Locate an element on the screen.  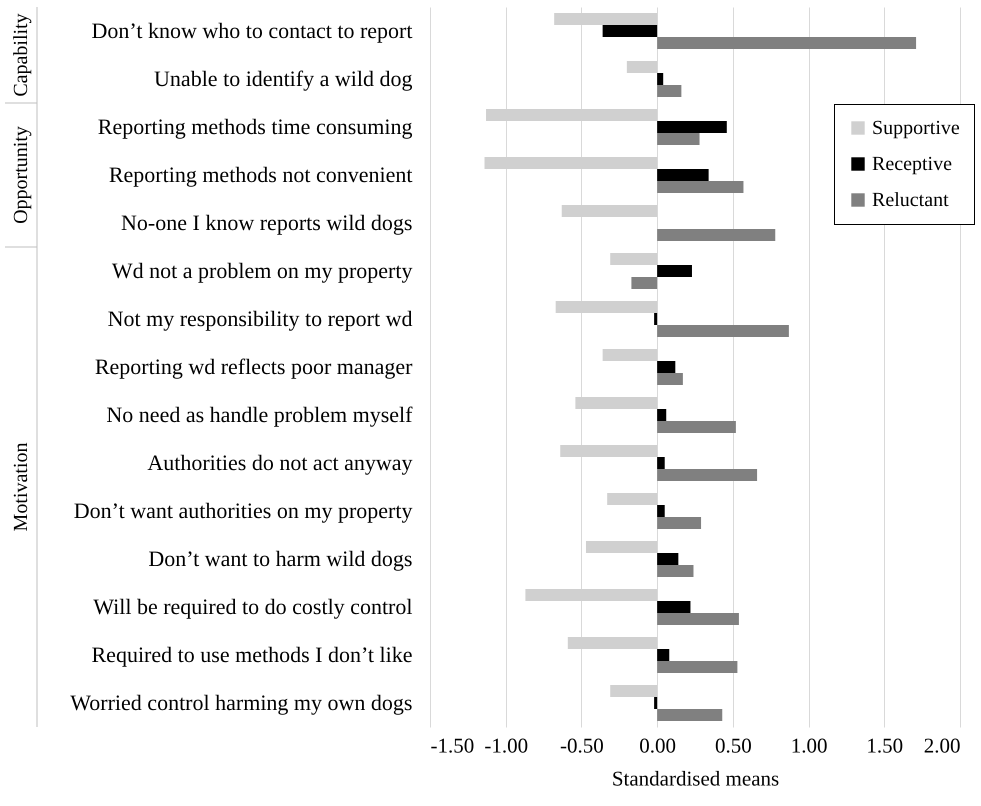
y-tick-label: Unable to identify a wild dog is located at coordinates (283, 78).